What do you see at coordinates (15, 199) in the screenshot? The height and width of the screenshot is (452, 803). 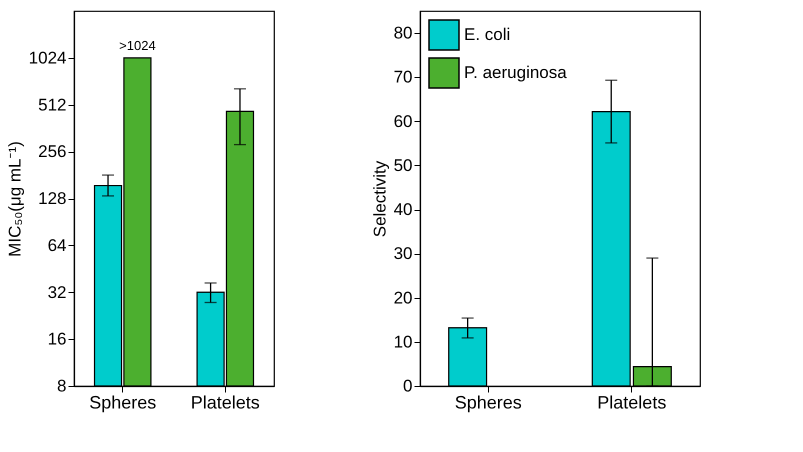 I see `y-axis-title: MIC₅₀(μg mL⁻¹)` at bounding box center [15, 199].